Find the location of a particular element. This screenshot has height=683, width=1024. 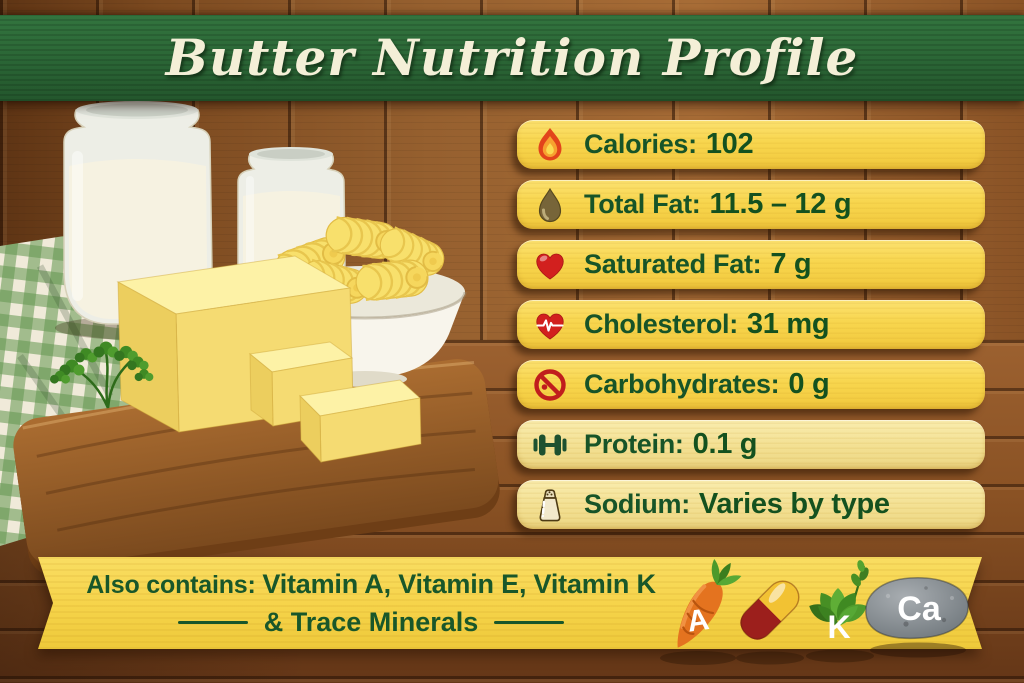

row-value: 102 is located at coordinates (729, 144).